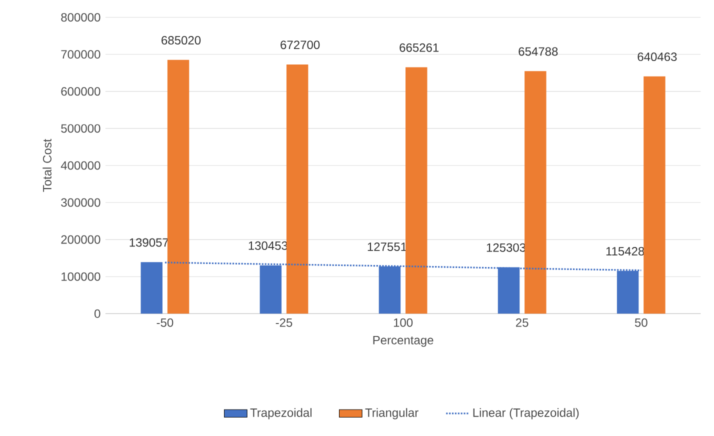  I want to click on legend-label: Trapezoidal, so click(281, 414).